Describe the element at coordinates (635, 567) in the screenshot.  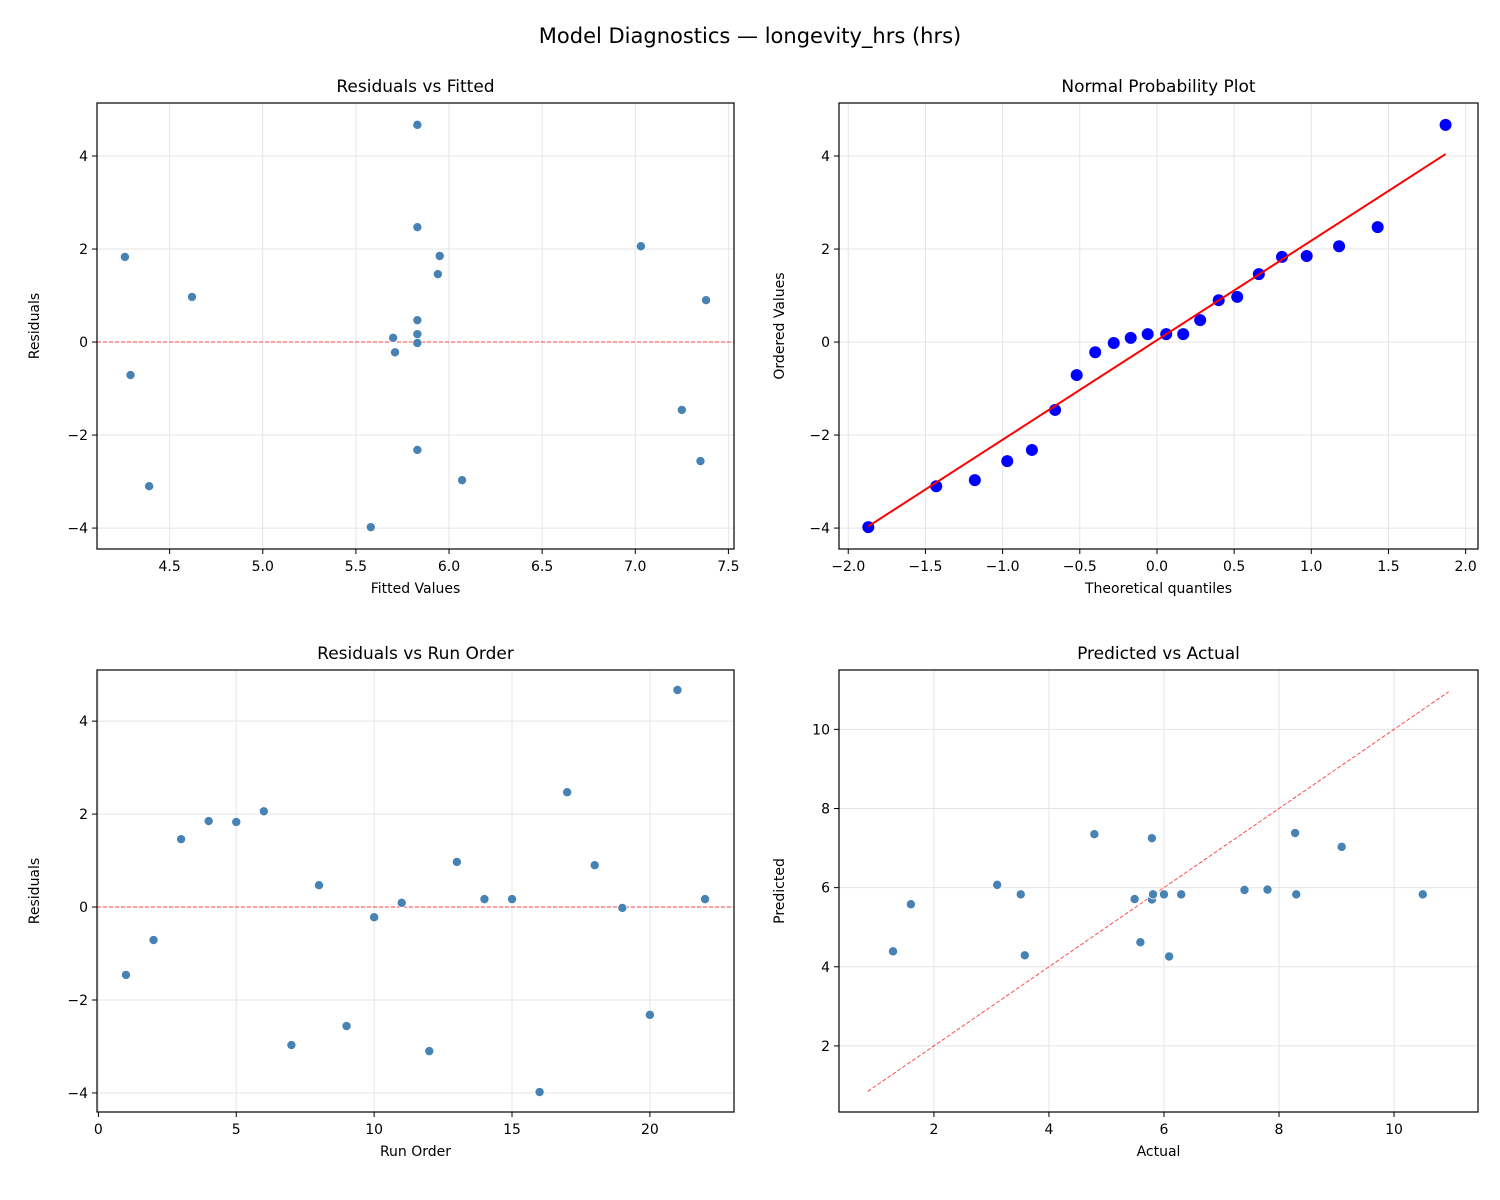
I see `x-tick-label: 7.0` at that location.